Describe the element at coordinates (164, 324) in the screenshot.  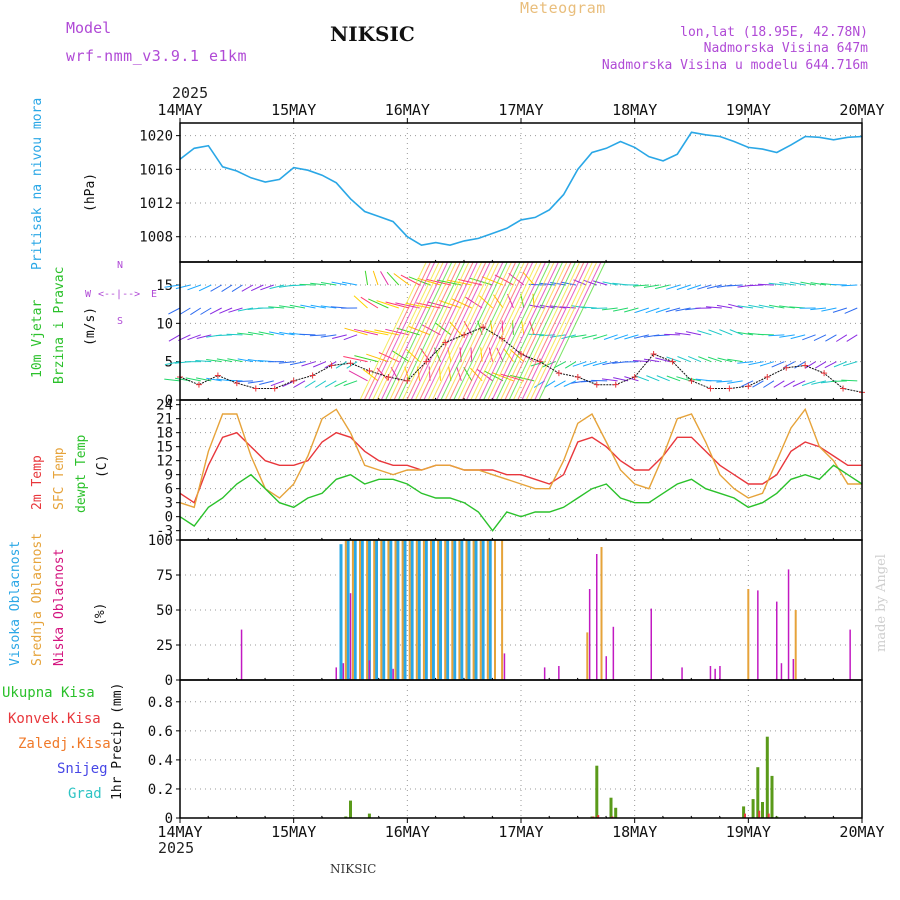
I see `ytick-label-wind: 10` at that location.